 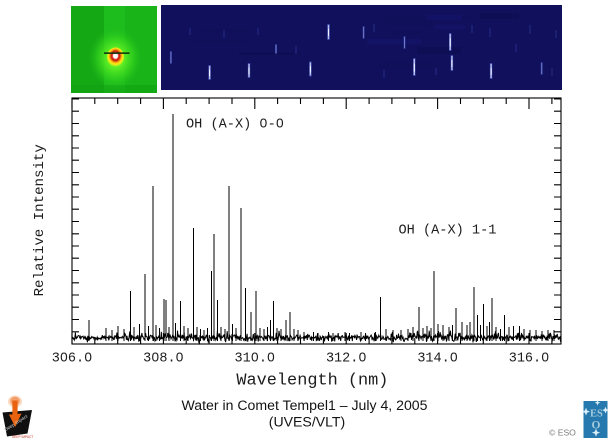 I want to click on svg-text: 312.0, so click(x=346, y=359).